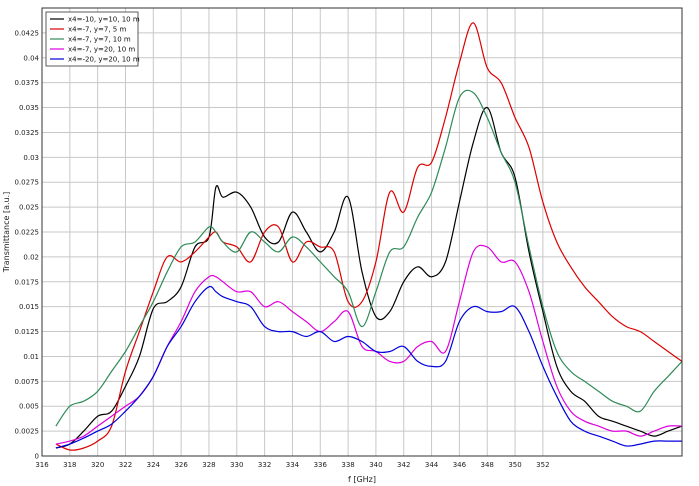 The height and width of the screenshot is (486, 699). What do you see at coordinates (27, 382) in the screenshot?
I see `y-tick-label: 0.0075` at bounding box center [27, 382].